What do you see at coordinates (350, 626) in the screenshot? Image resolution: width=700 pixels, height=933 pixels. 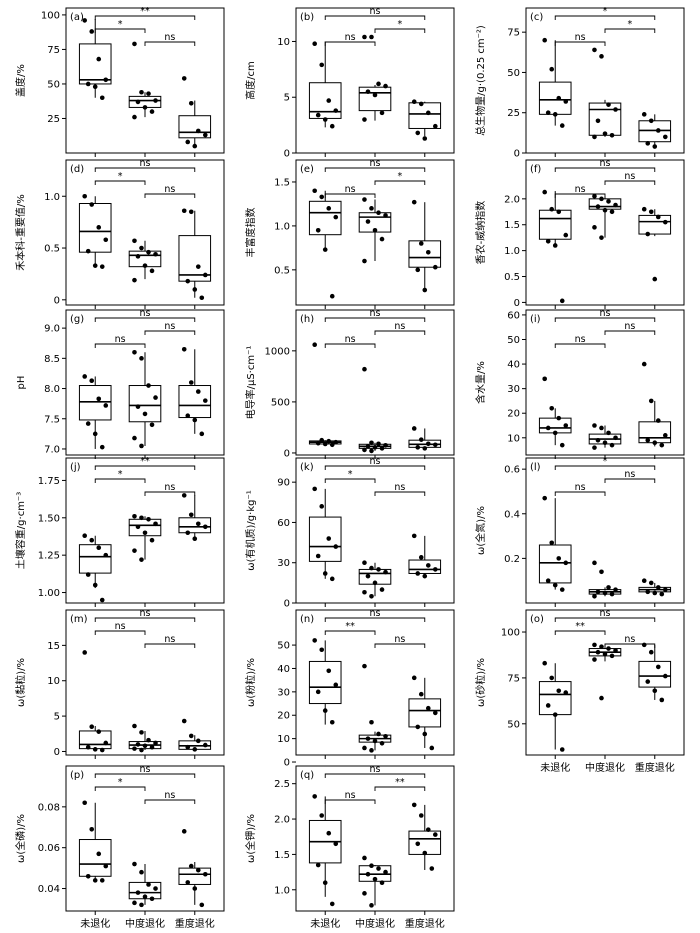 I see `significance-label: **` at bounding box center [350, 626].